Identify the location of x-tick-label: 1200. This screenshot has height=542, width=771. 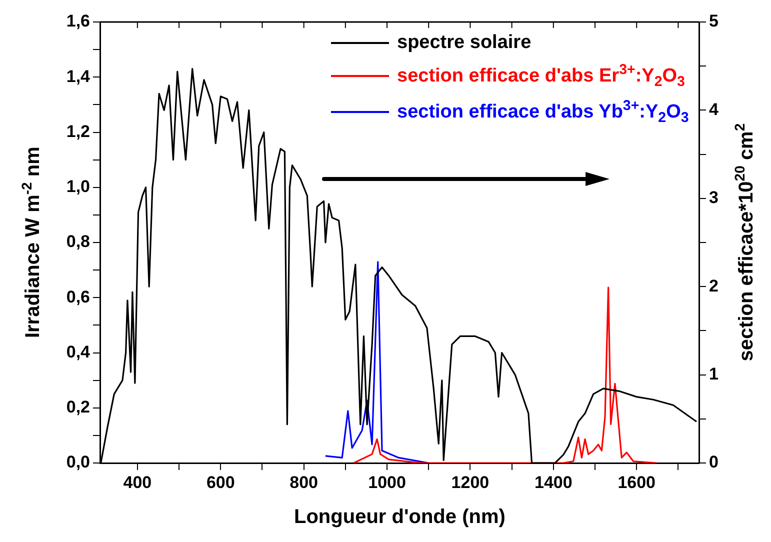
(470, 482).